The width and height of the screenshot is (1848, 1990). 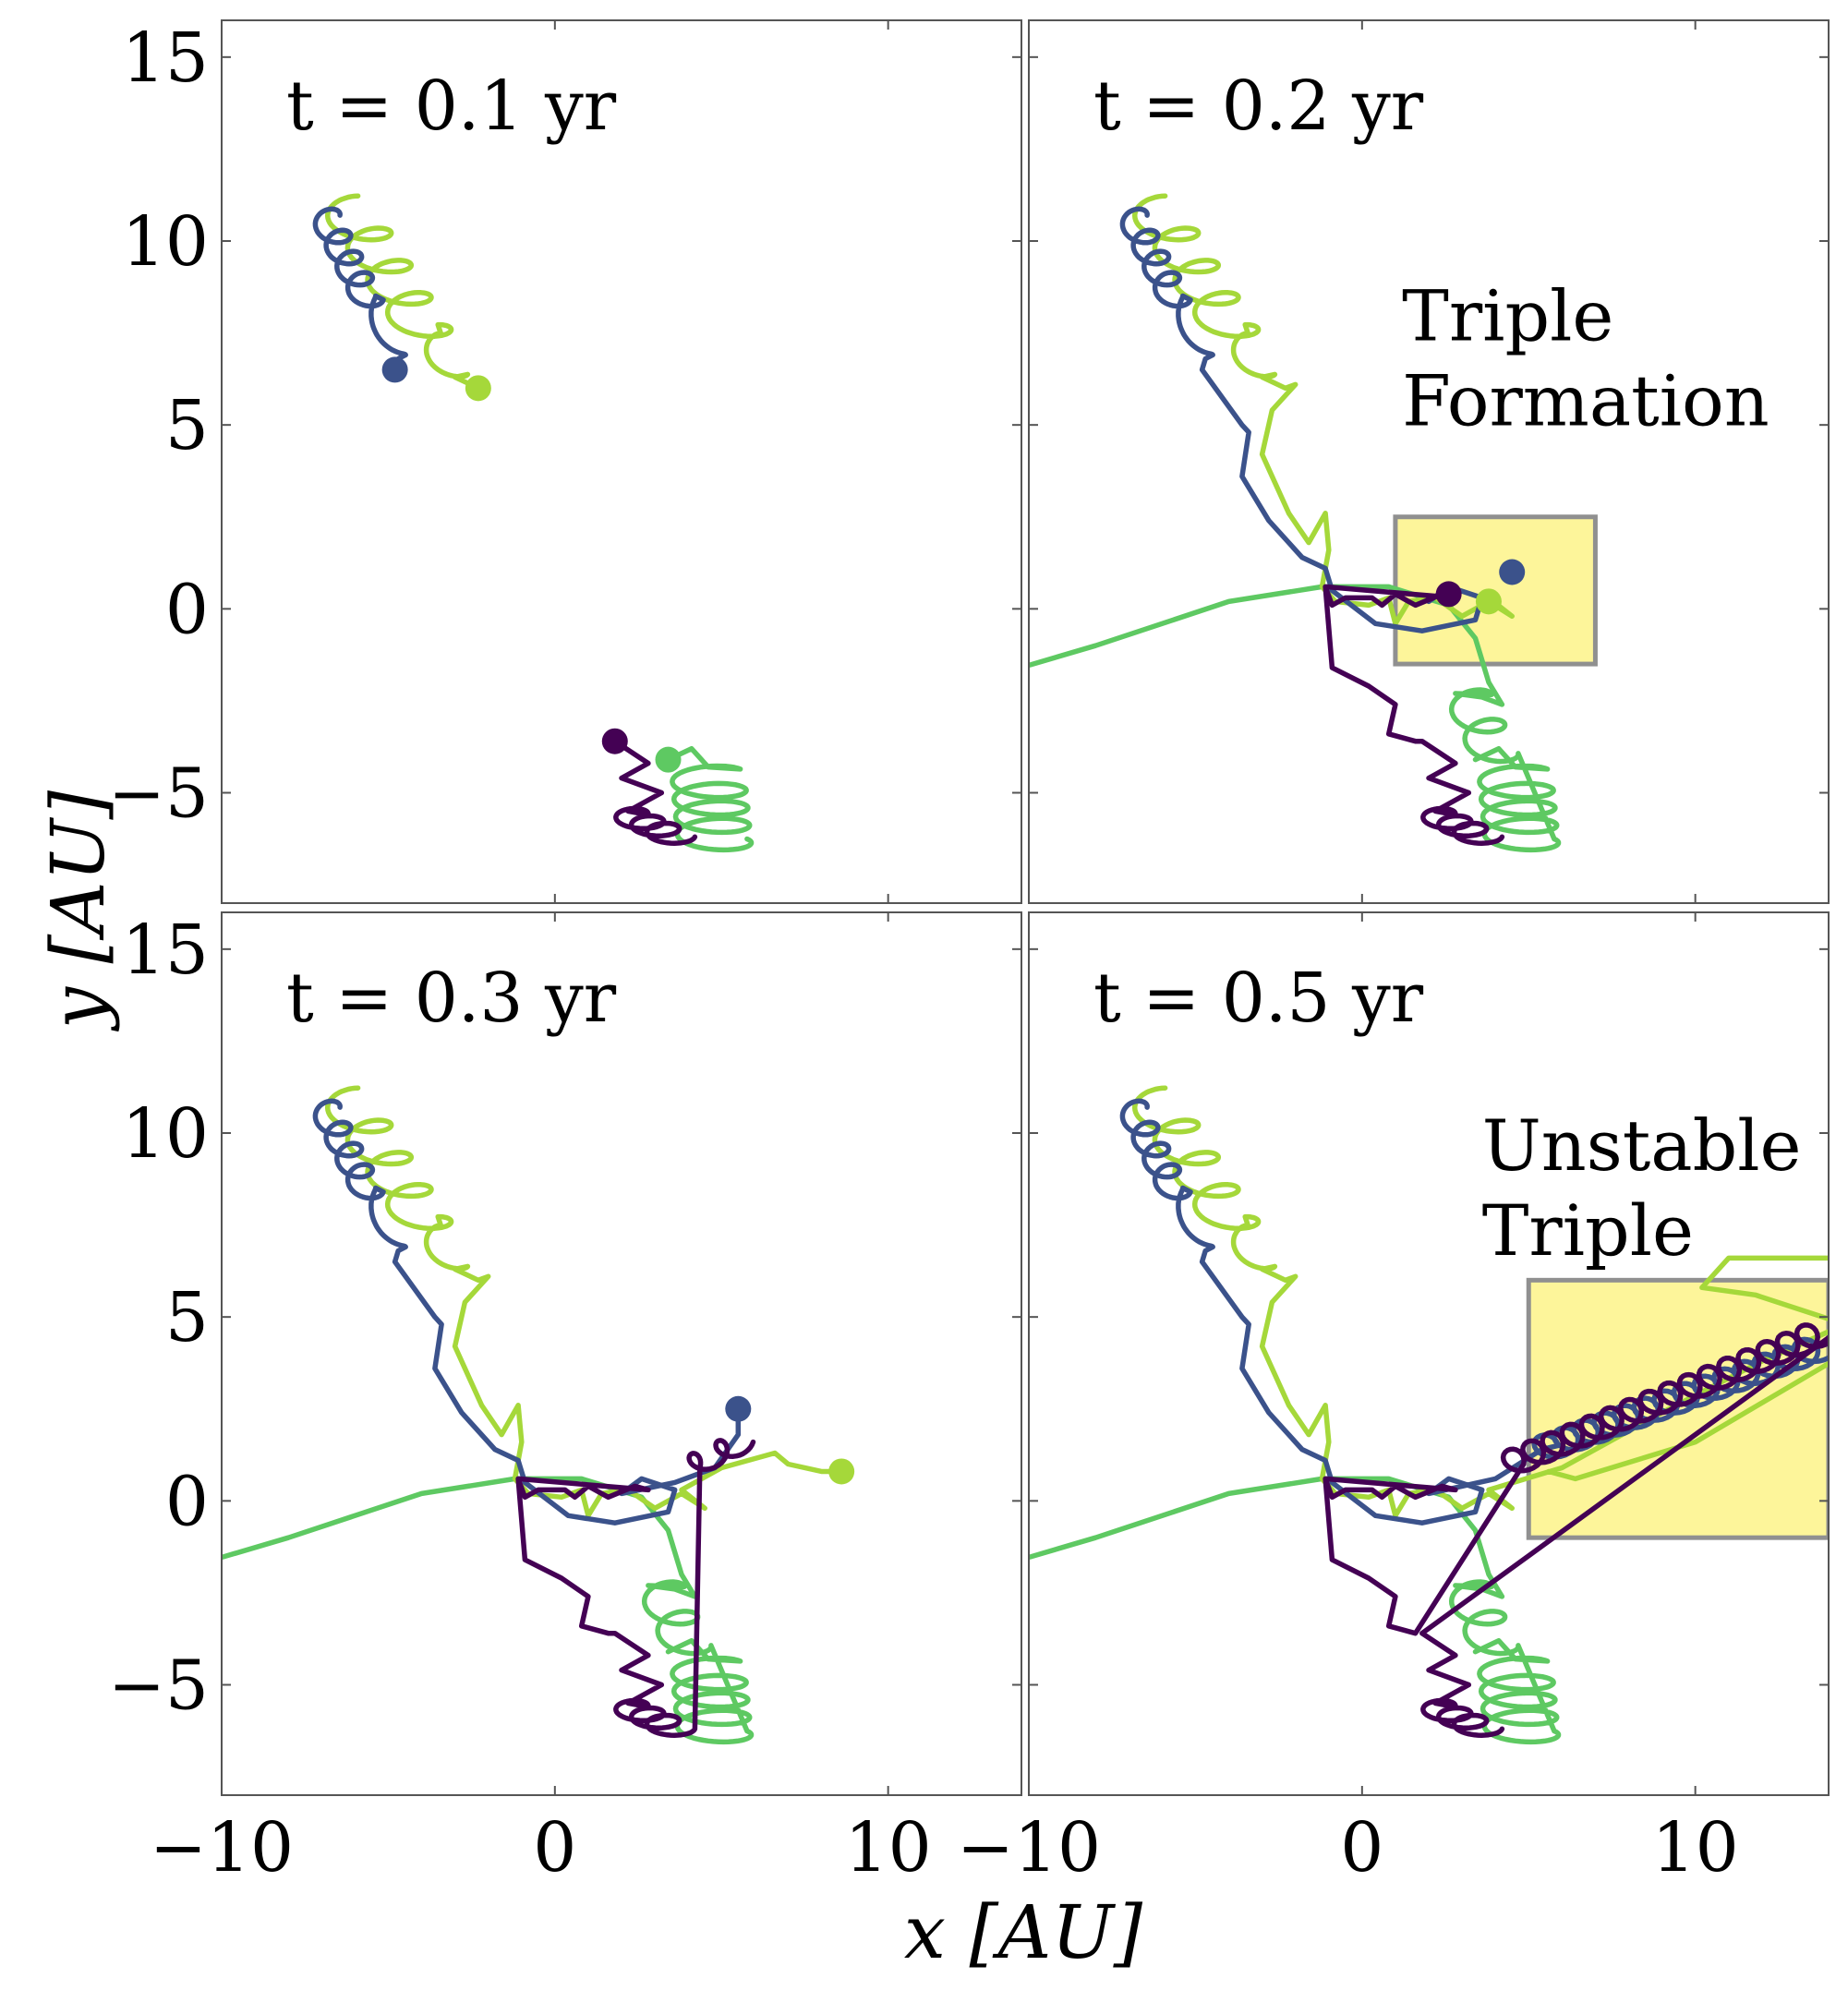 What do you see at coordinates (1586, 401) in the screenshot?
I see `annotation-text: Formation` at bounding box center [1586, 401].